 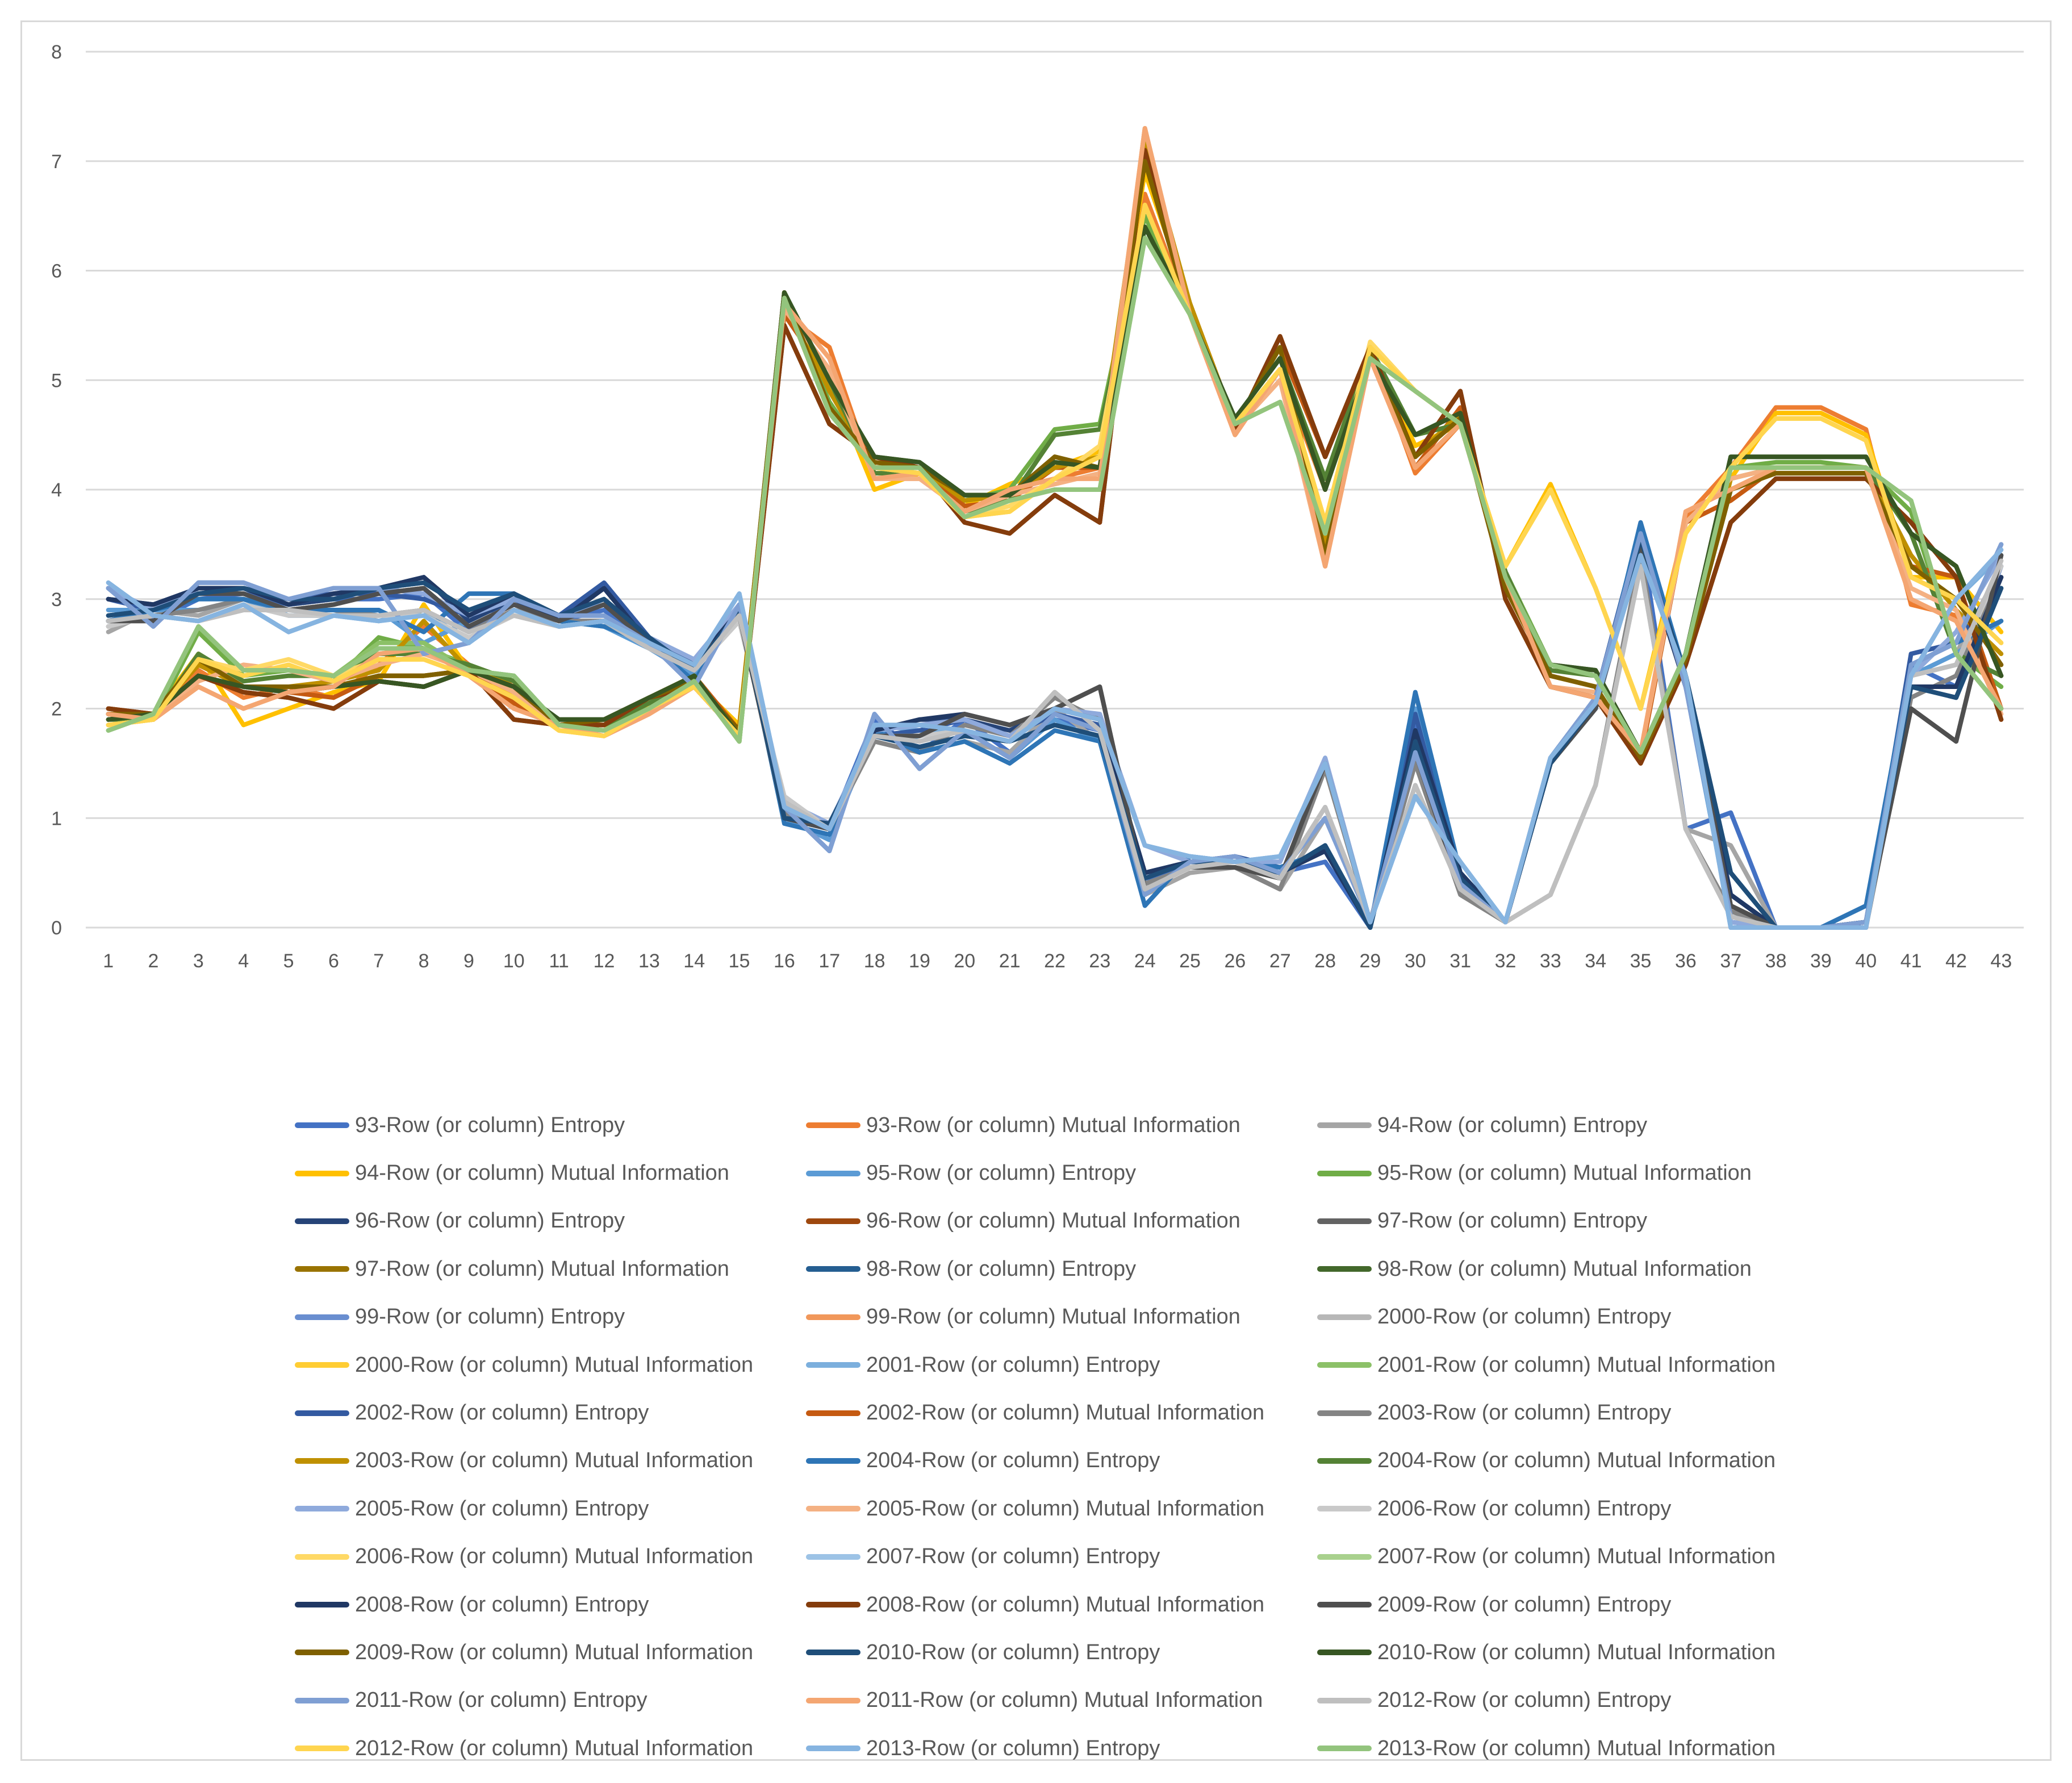 What do you see at coordinates (1572, 1701) in the screenshot?
I see `legend-item: 2012-Row (or column) Entropy` at bounding box center [1572, 1701].